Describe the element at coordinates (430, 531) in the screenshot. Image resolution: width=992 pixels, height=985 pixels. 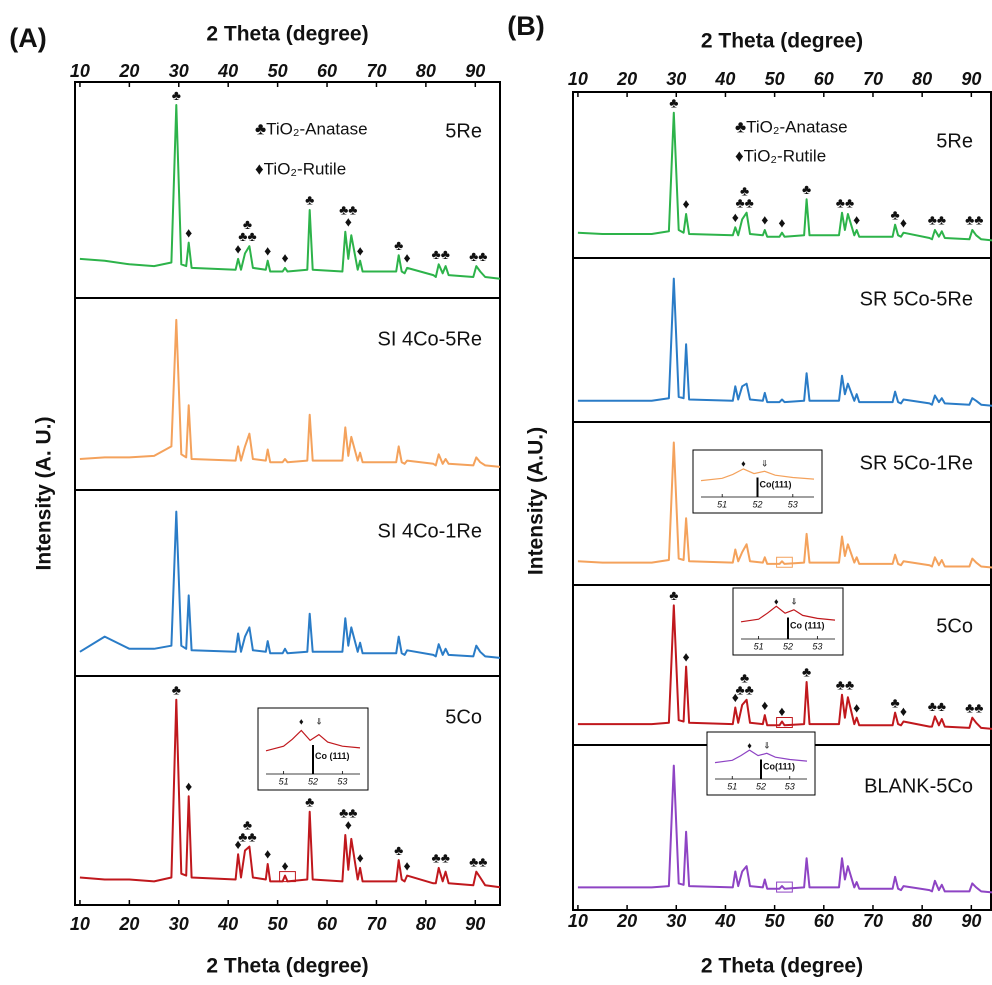
I see `series-label: SI 4Co-1Re` at that location.